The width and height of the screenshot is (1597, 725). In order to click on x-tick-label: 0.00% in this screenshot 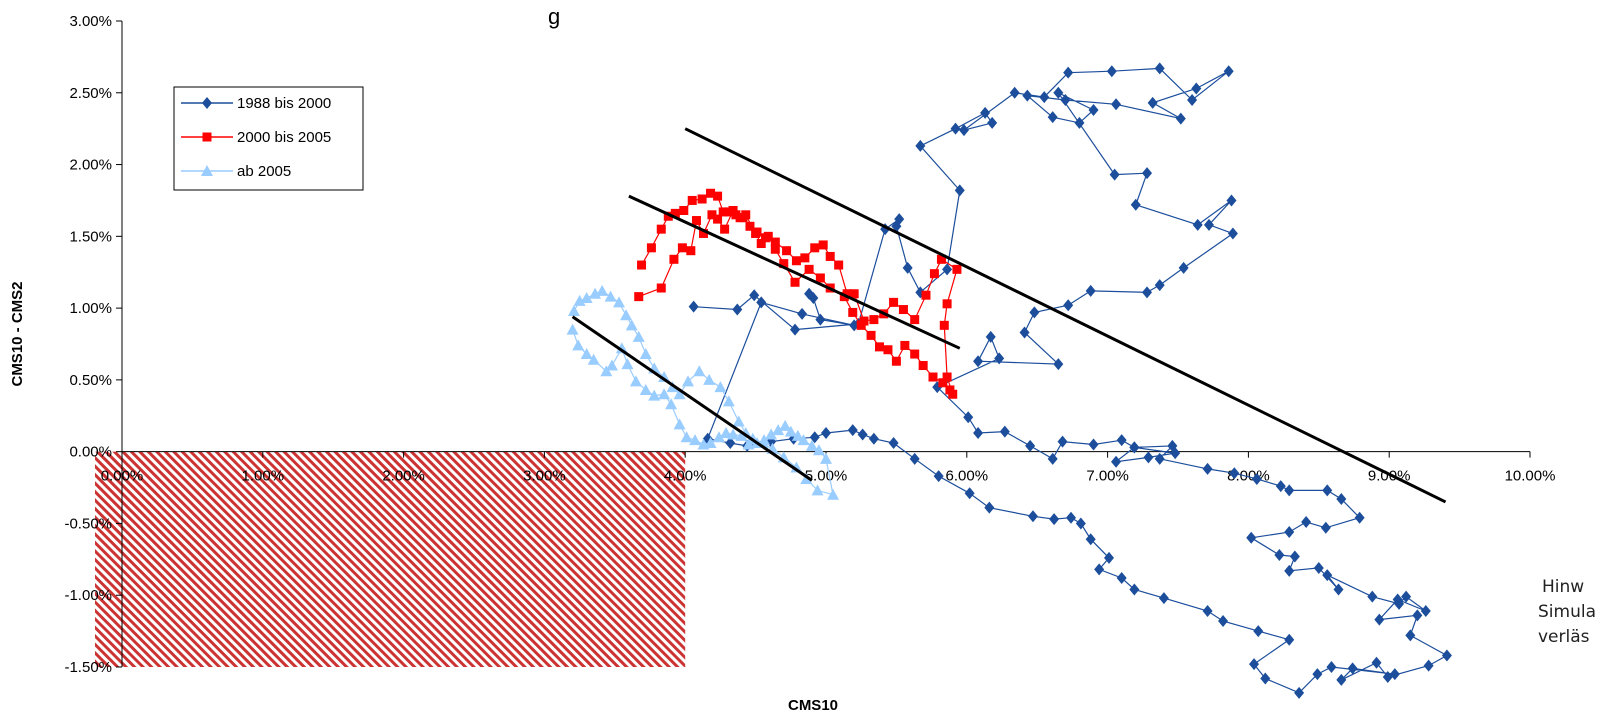, I will do `click(122, 476)`.